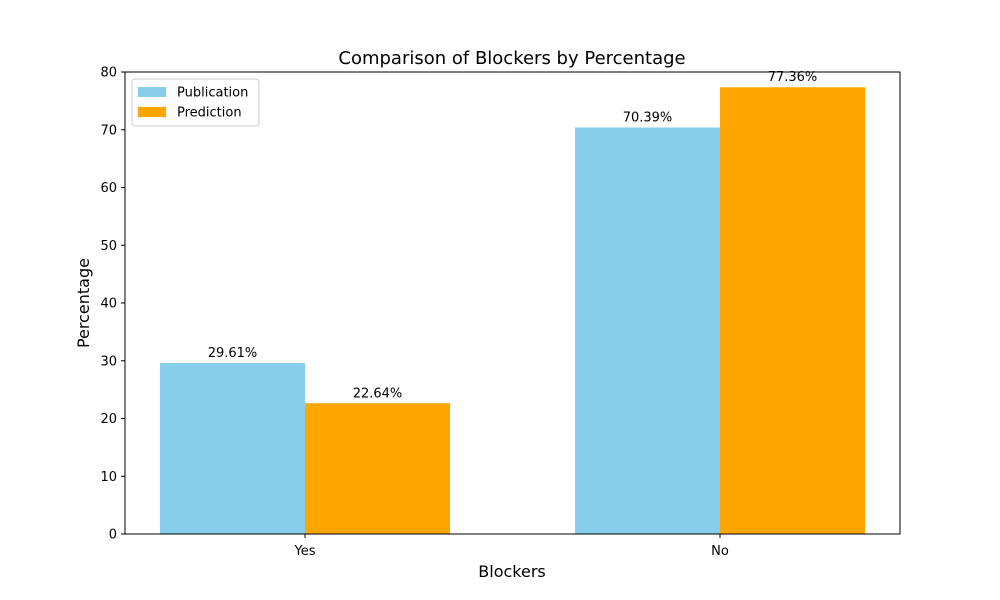 The image size is (1000, 600). I want to click on bar-prediction-no, so click(792, 310).